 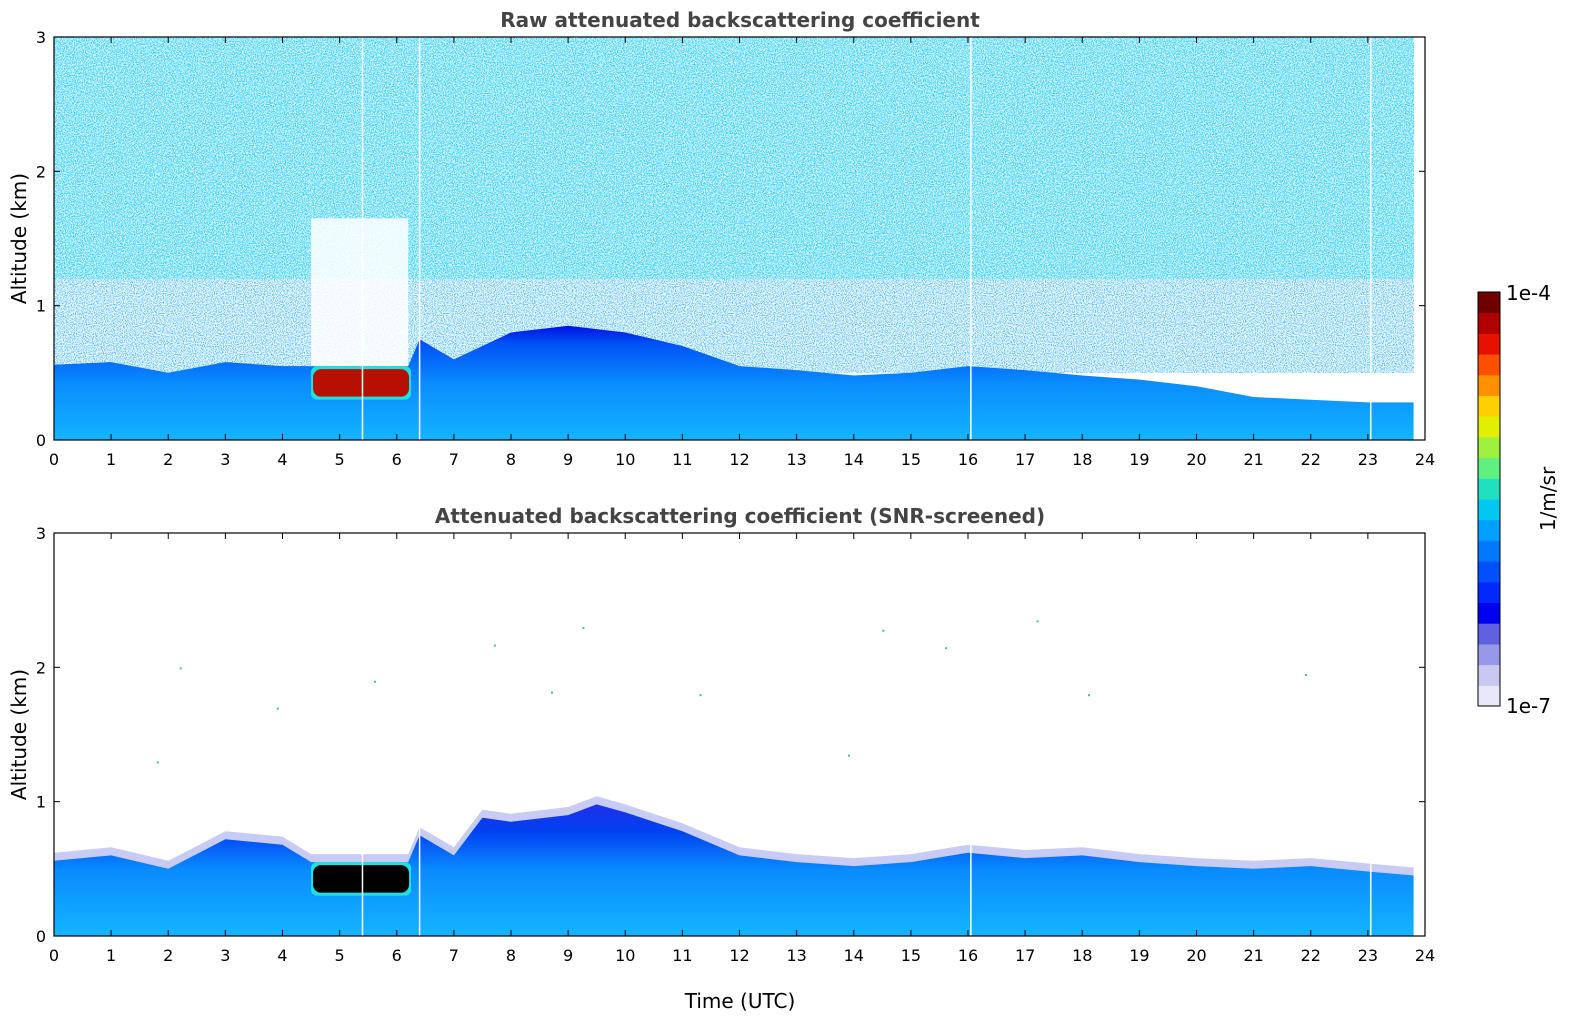 I want to click on panel2-y-axis-label: Altitude (km), so click(x=19, y=734).